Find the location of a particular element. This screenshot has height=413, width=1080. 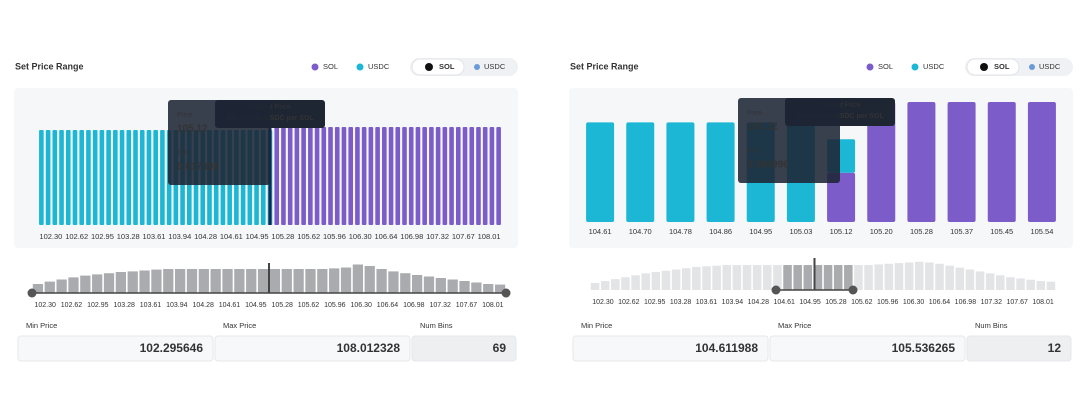

overview-tick-label: 104.61 is located at coordinates (230, 305).